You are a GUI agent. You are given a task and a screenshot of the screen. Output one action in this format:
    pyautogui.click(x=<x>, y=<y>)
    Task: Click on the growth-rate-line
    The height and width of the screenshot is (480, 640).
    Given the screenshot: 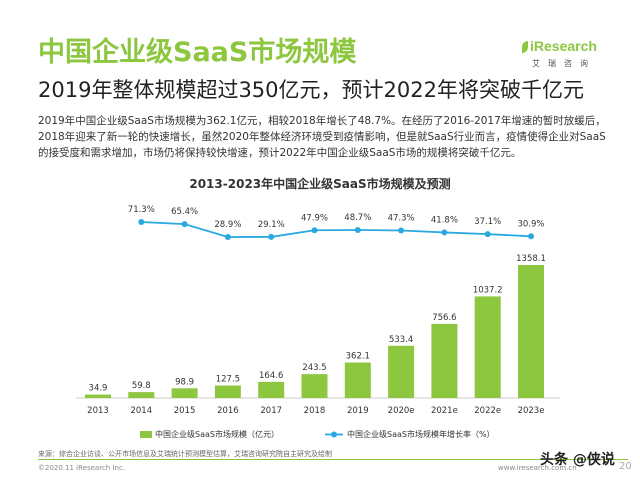 What is the action you would take?
    pyautogui.click(x=336, y=229)
    